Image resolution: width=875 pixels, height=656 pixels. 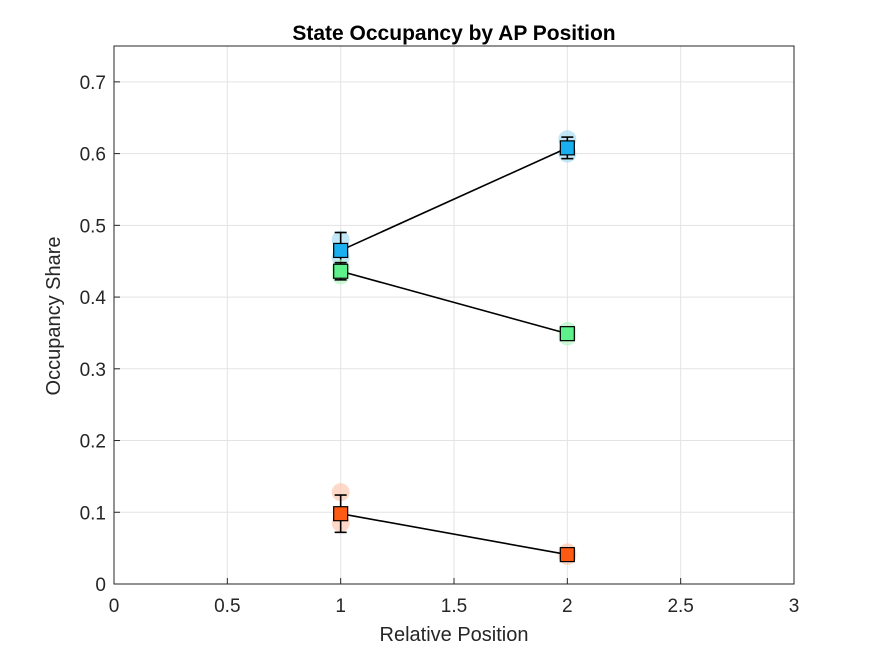 What do you see at coordinates (680, 606) in the screenshot?
I see `x-tick-label: 2.5` at bounding box center [680, 606].